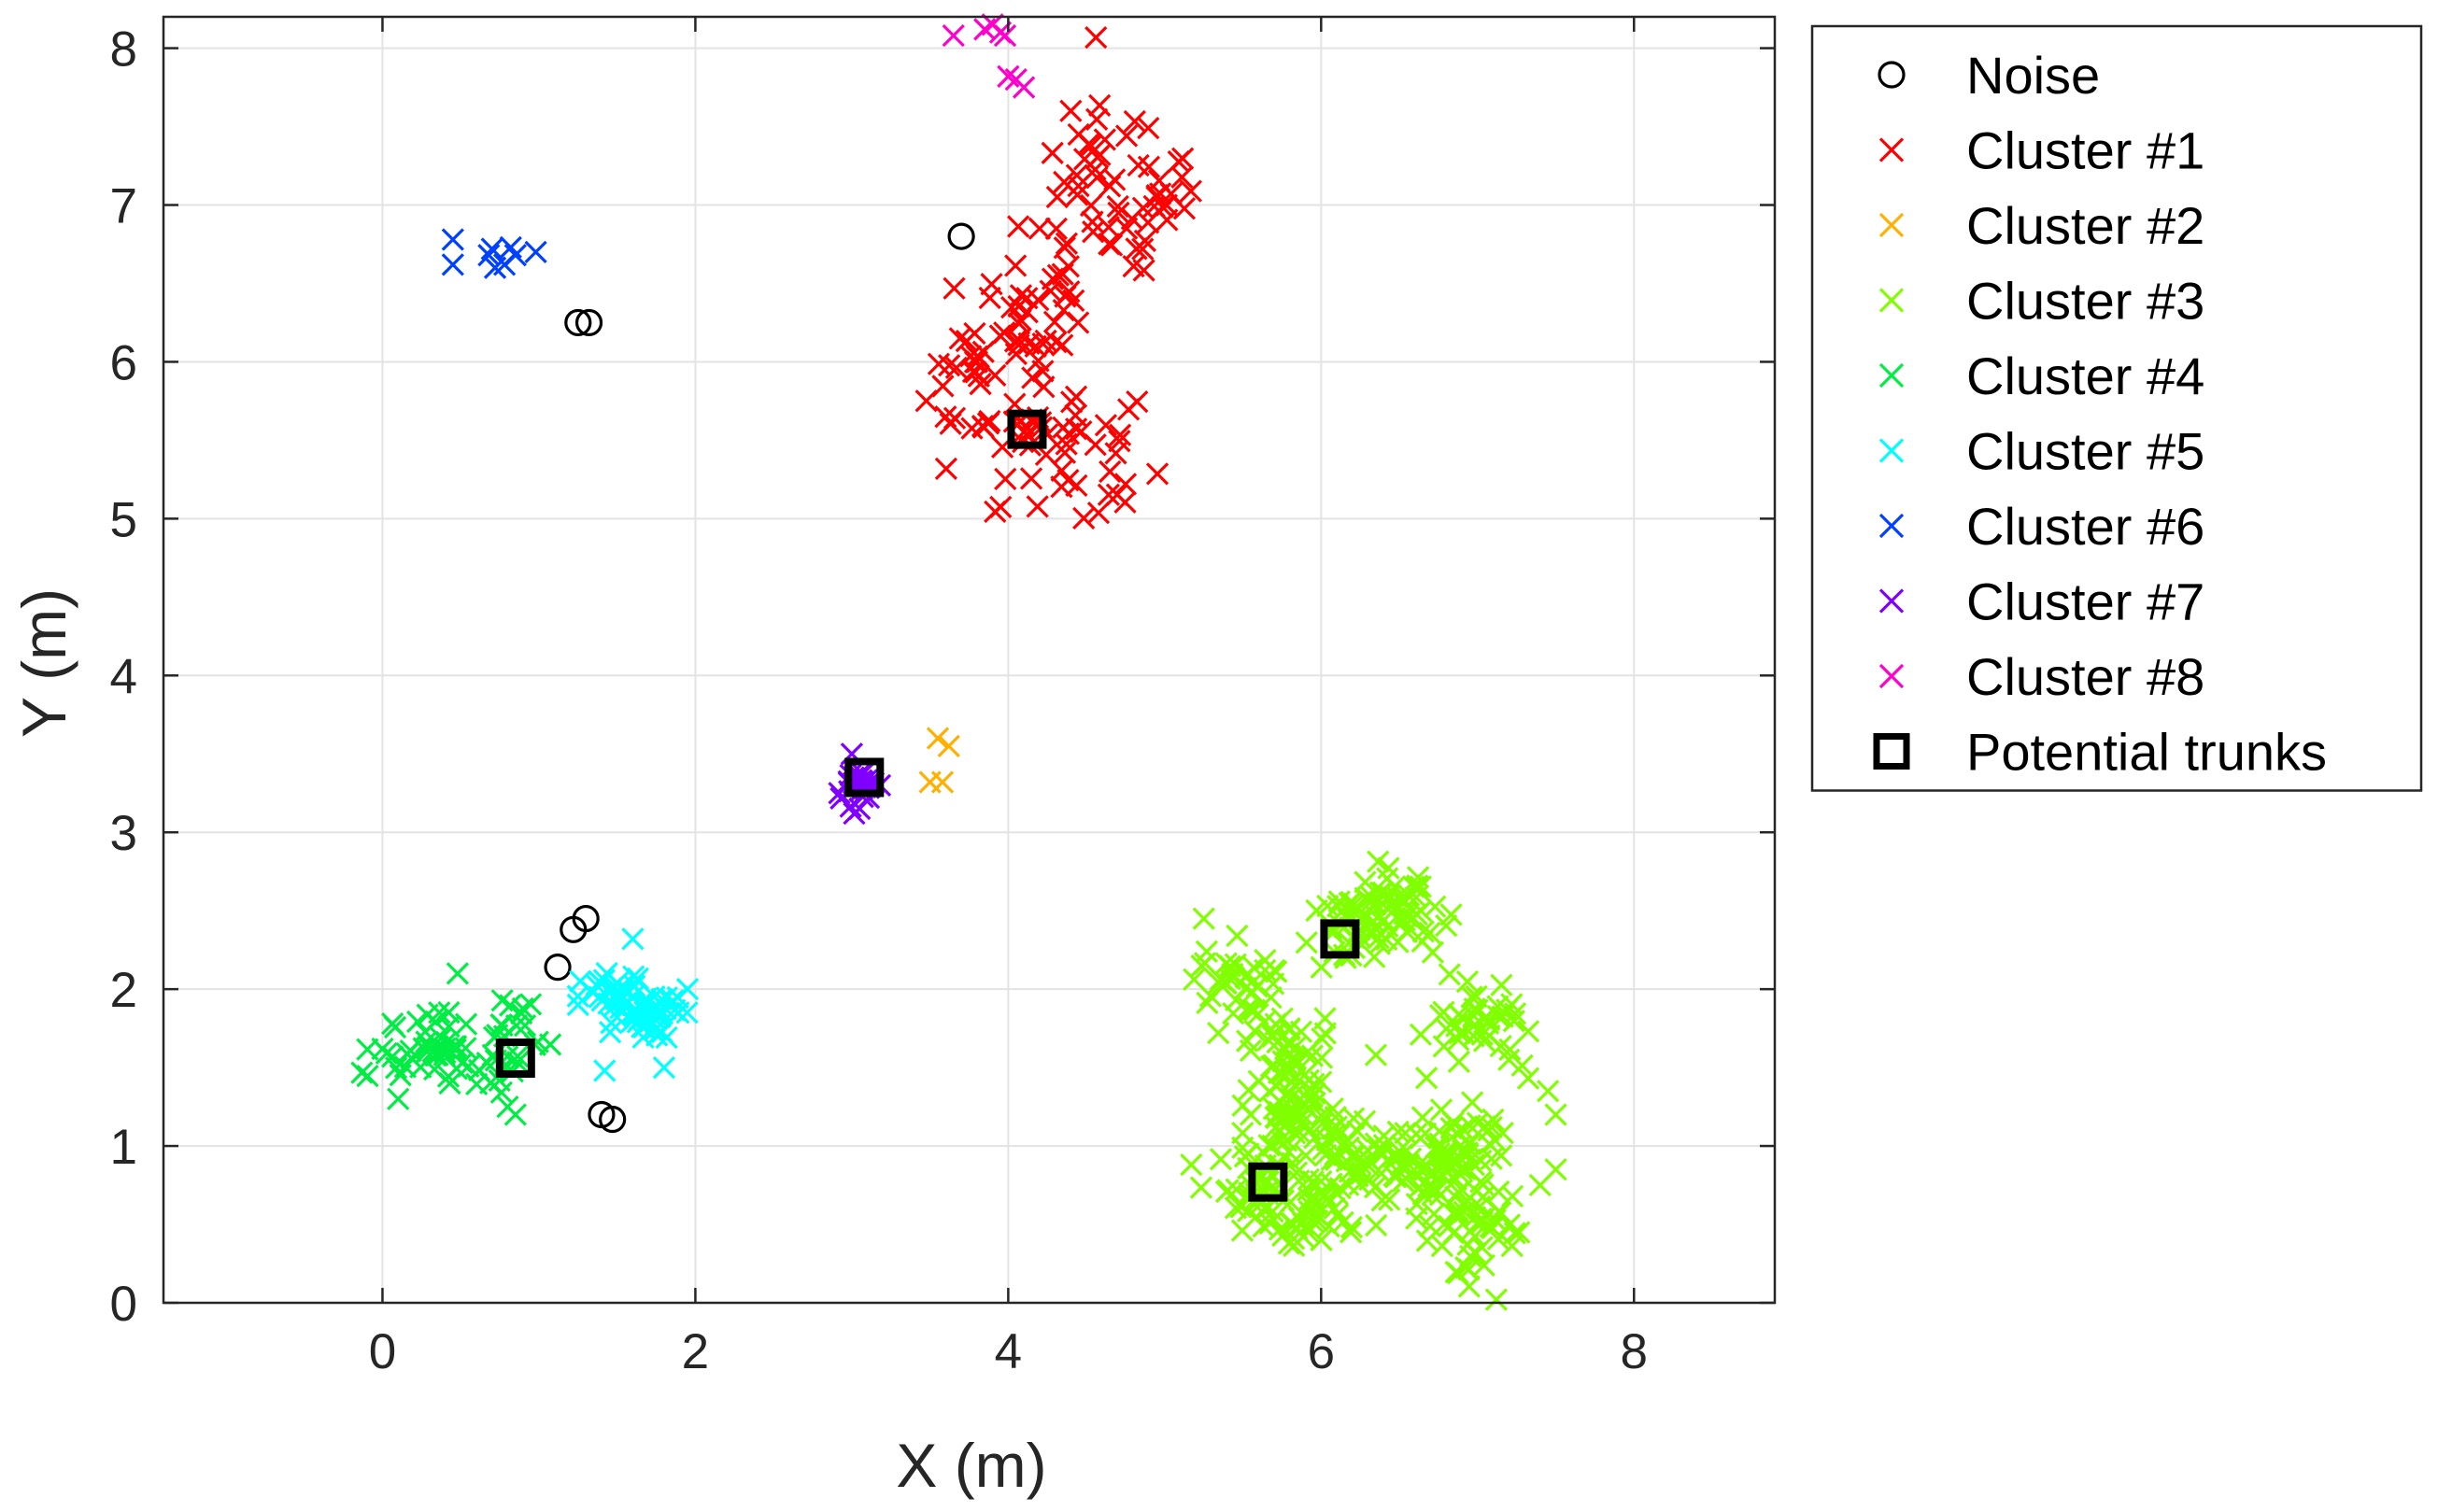 The width and height of the screenshot is (2438, 1512). Describe the element at coordinates (1891, 752) in the screenshot. I see `legend-marker-square` at that location.